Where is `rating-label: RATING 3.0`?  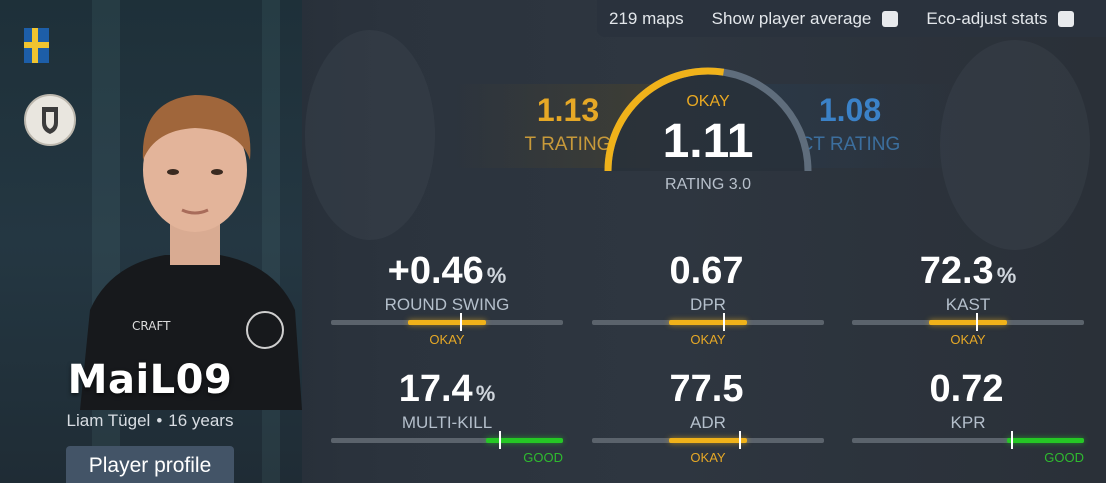 rating-label: RATING 3.0 is located at coordinates (708, 184).